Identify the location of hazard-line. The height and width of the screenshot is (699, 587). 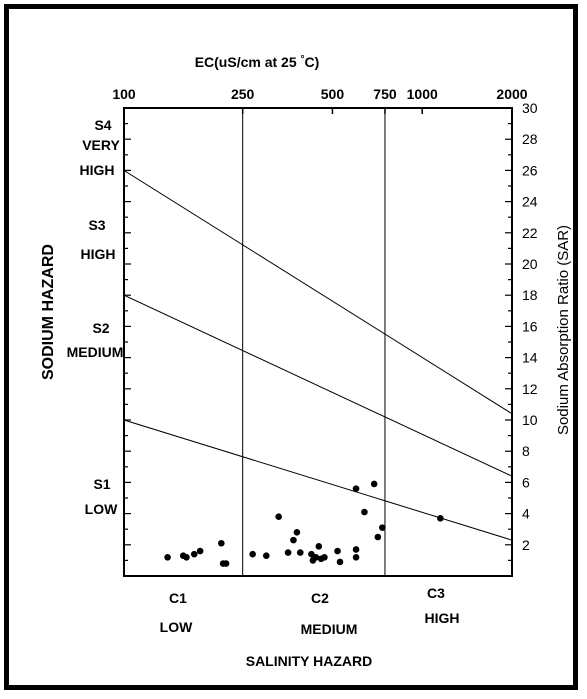
(318, 480).